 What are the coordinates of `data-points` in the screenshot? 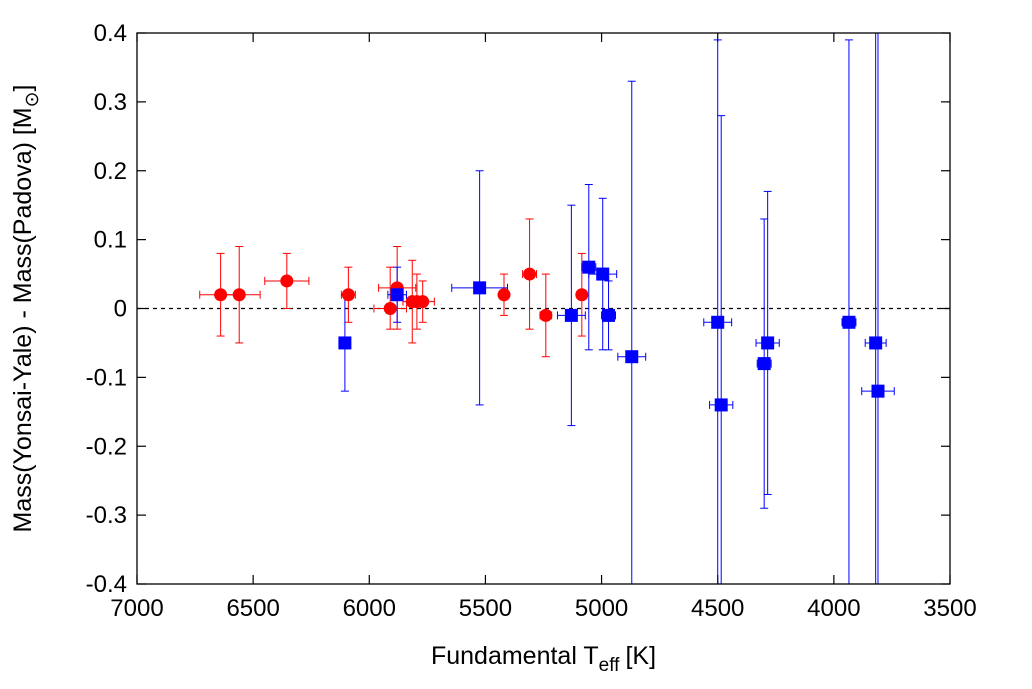 It's located at (549, 336).